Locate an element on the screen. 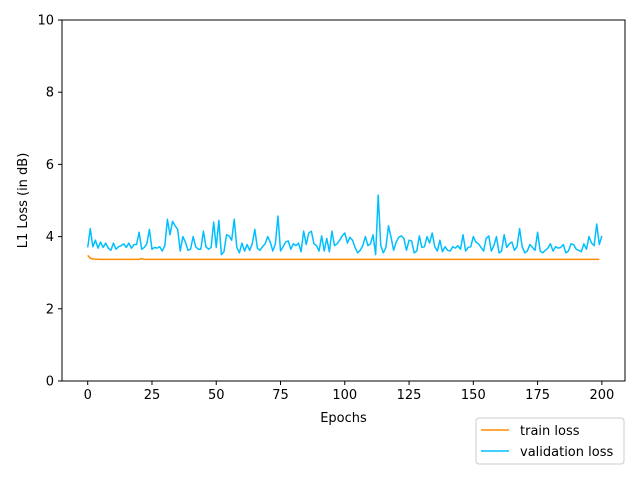 The width and height of the screenshot is (640, 480). x-tick-label: 75 is located at coordinates (280, 395).